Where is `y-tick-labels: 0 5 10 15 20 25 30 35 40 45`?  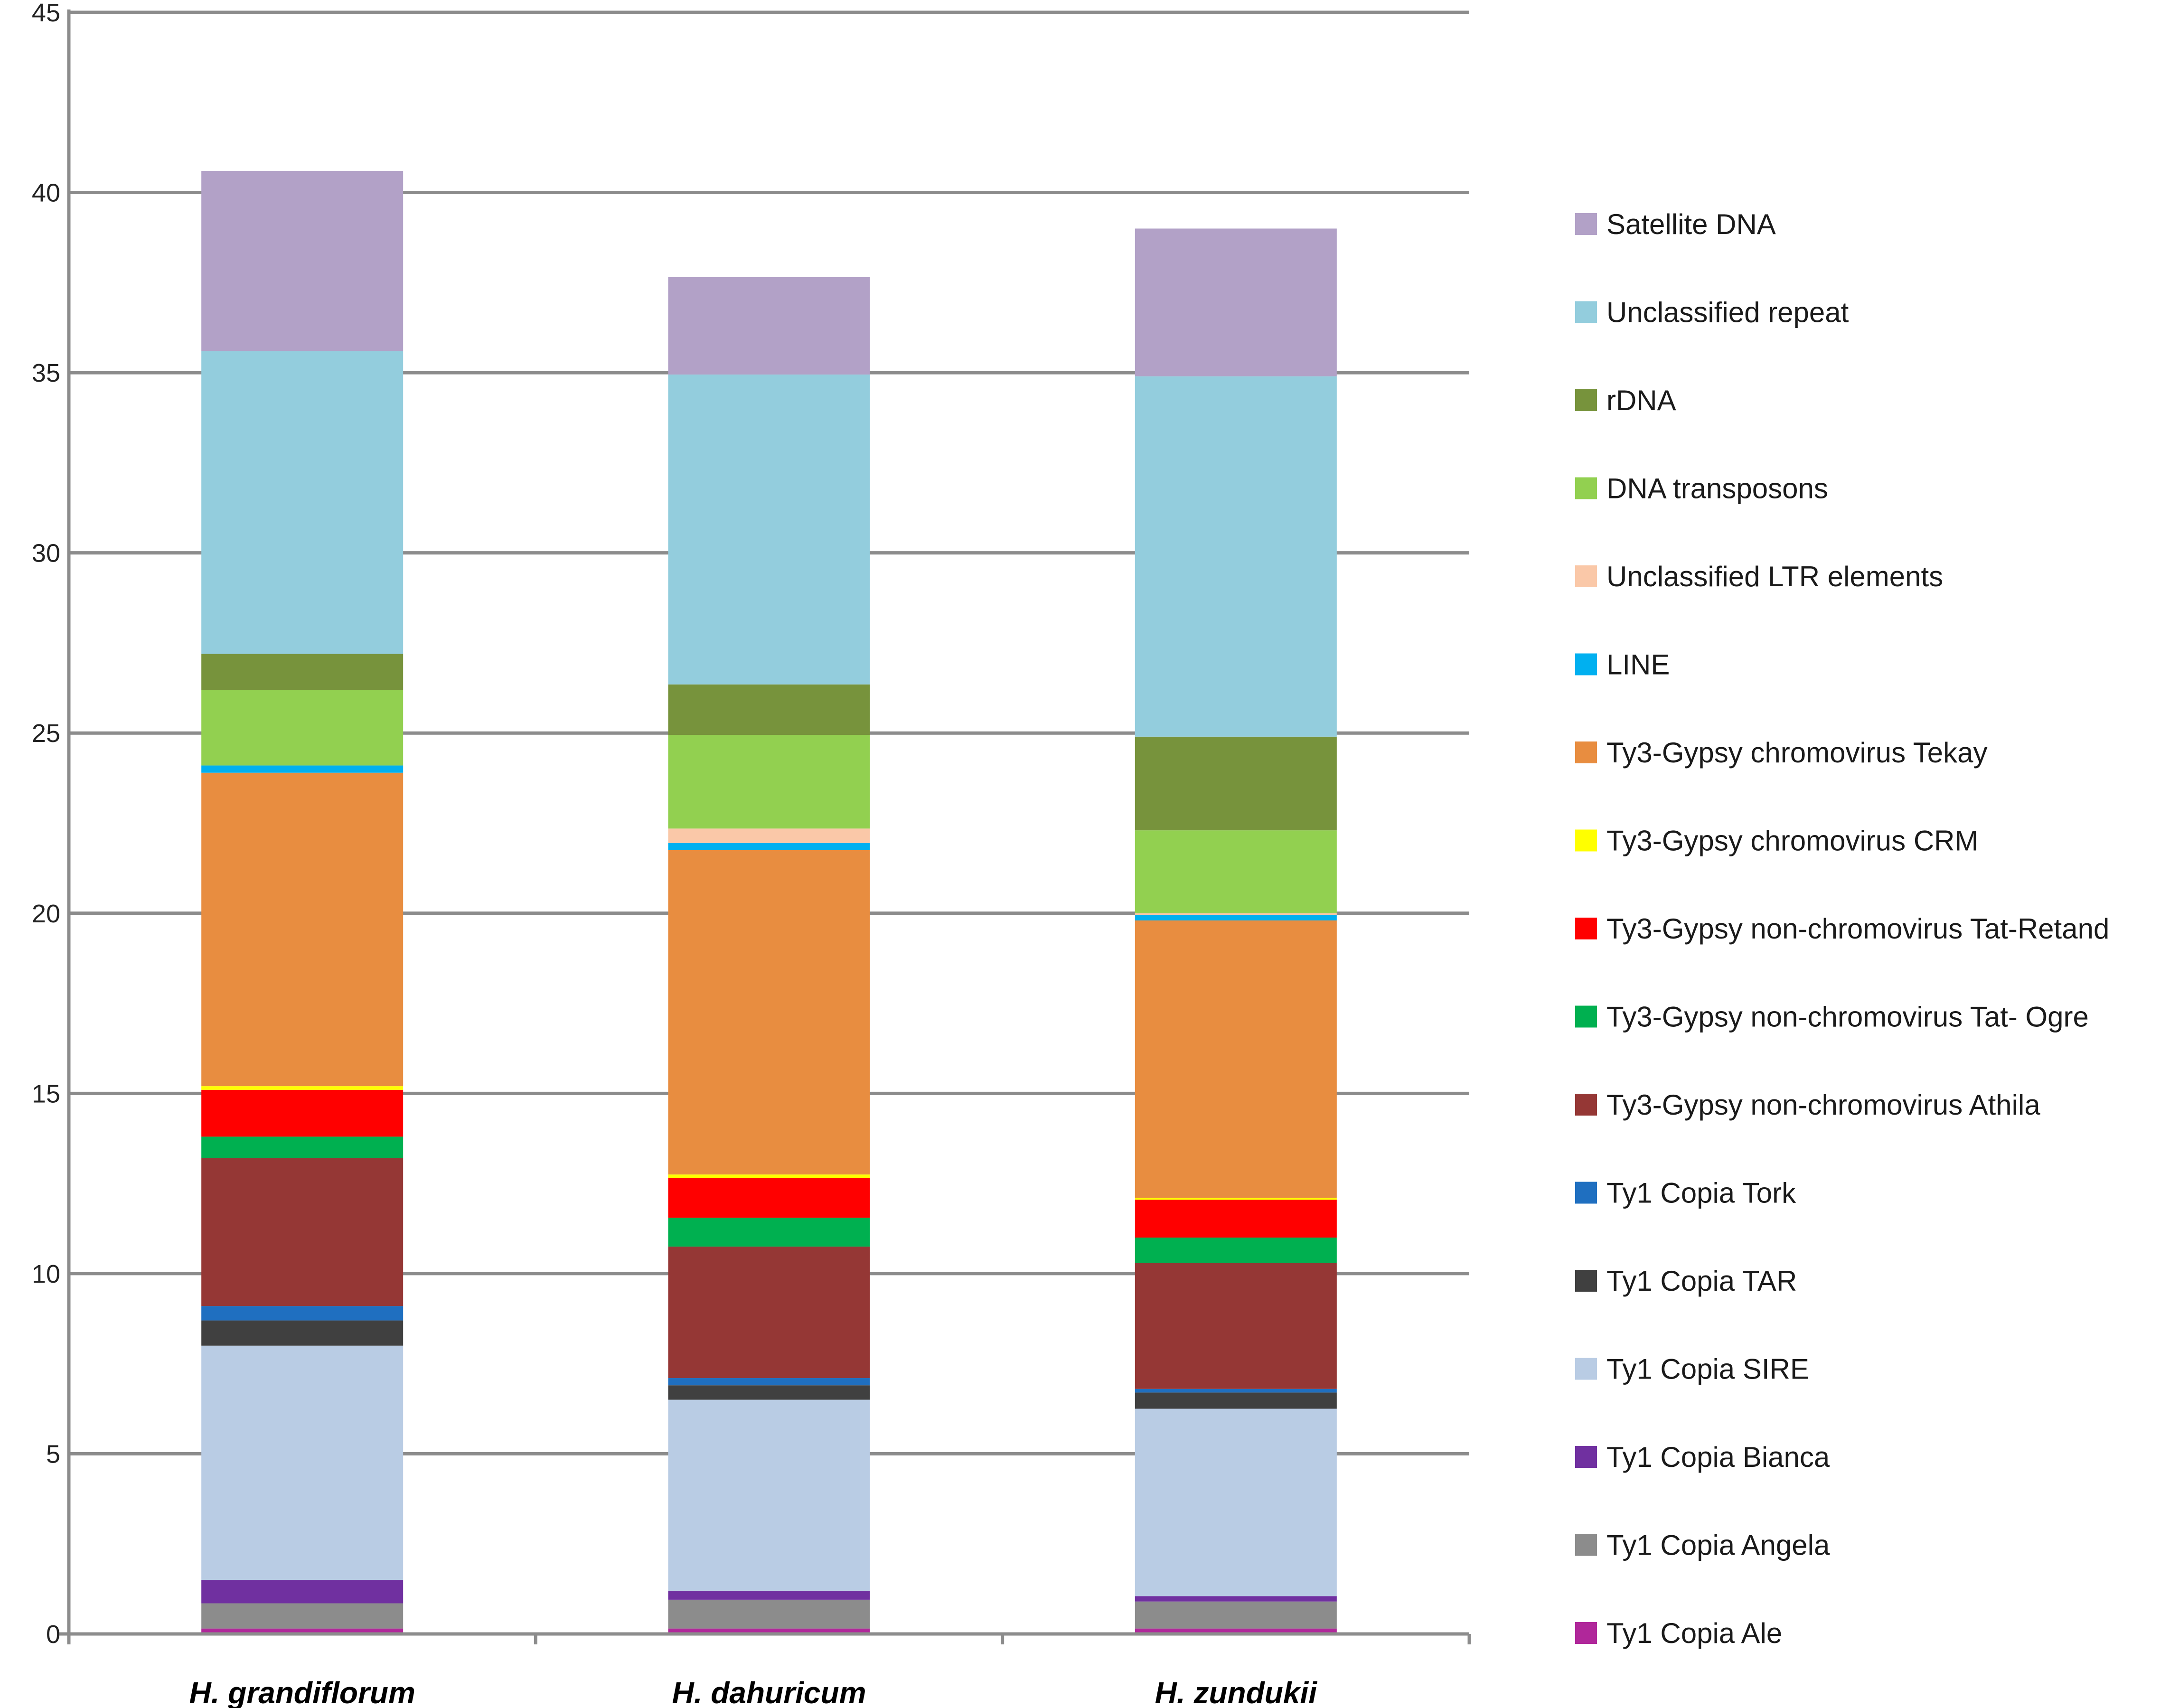
y-tick-labels: 0 5 10 15 20 25 30 35 40 45 is located at coordinates (46, 824).